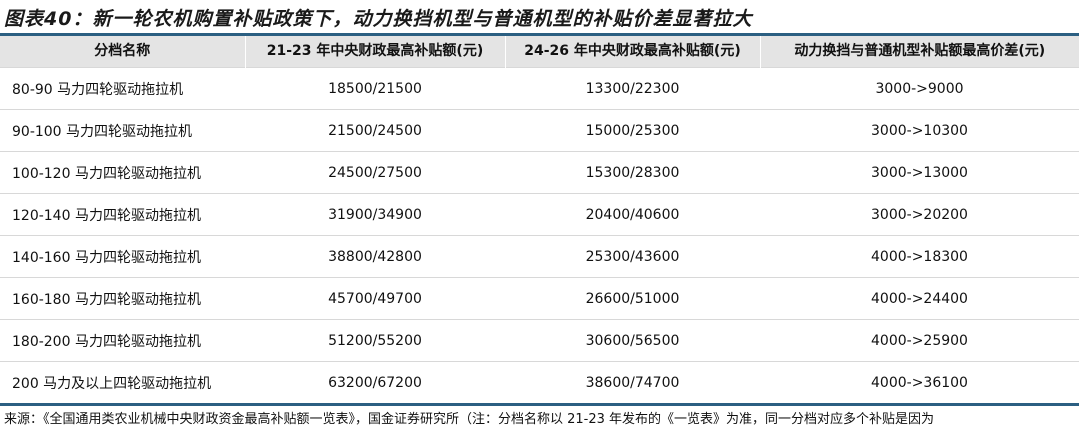 Image resolution: width=1079 pixels, height=430 pixels. What do you see at coordinates (919, 340) in the screenshot?
I see `max-price-gap: 4000->25900` at bounding box center [919, 340].